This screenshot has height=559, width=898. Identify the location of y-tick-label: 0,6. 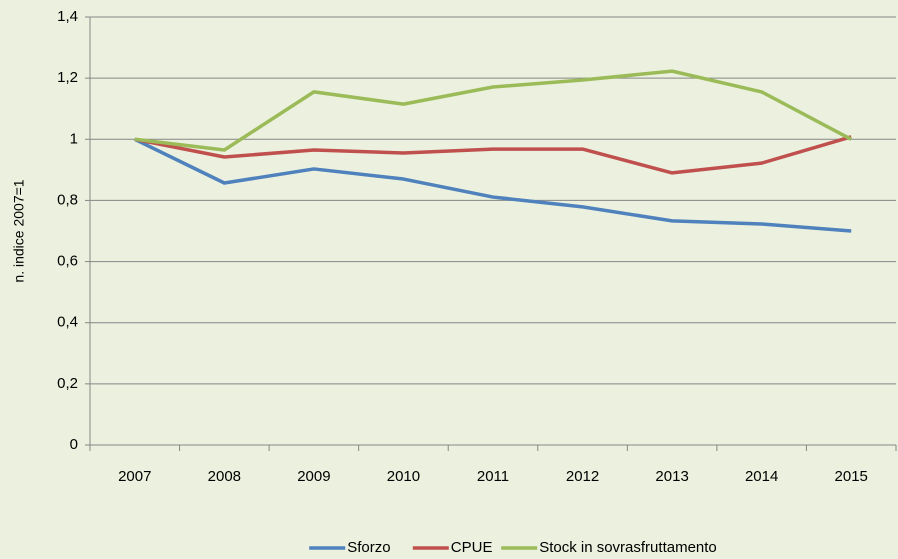
(67, 261).